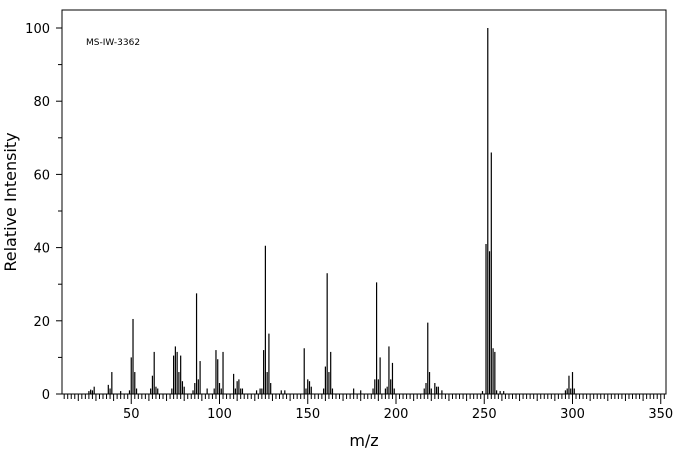 The width and height of the screenshot is (676, 459). What do you see at coordinates (660, 414) in the screenshot?
I see `x-tick-label: 350` at bounding box center [660, 414].